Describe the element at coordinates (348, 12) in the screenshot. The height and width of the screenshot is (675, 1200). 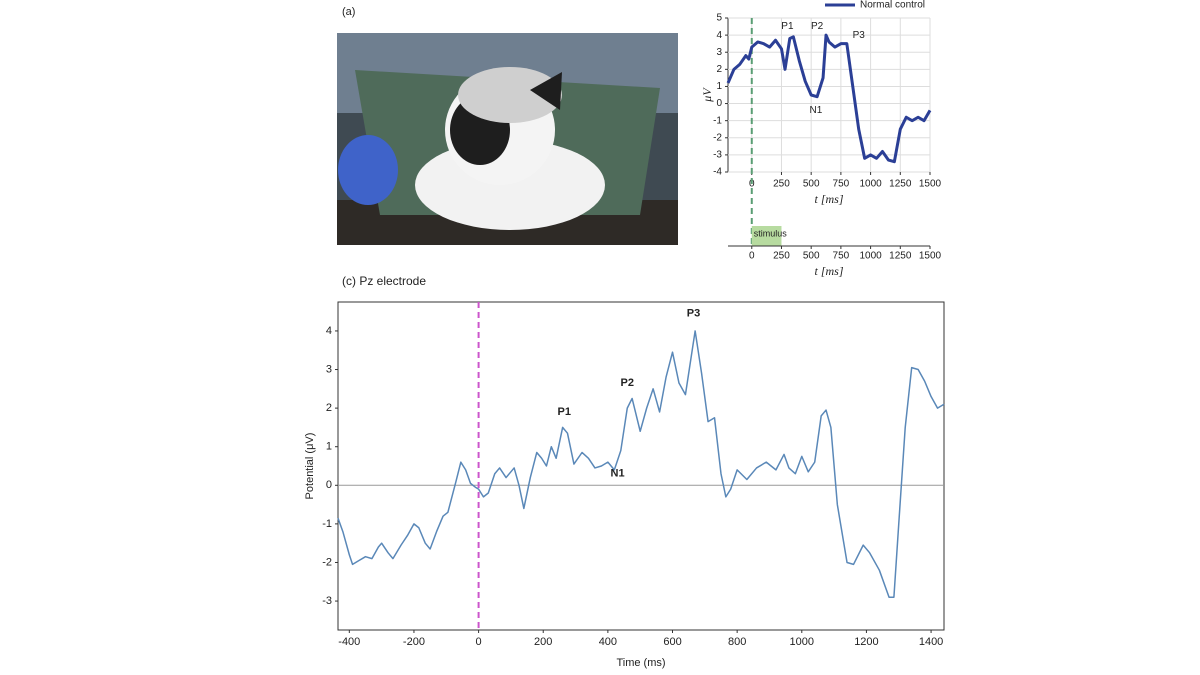
I see `panel-label: (a)` at that location.